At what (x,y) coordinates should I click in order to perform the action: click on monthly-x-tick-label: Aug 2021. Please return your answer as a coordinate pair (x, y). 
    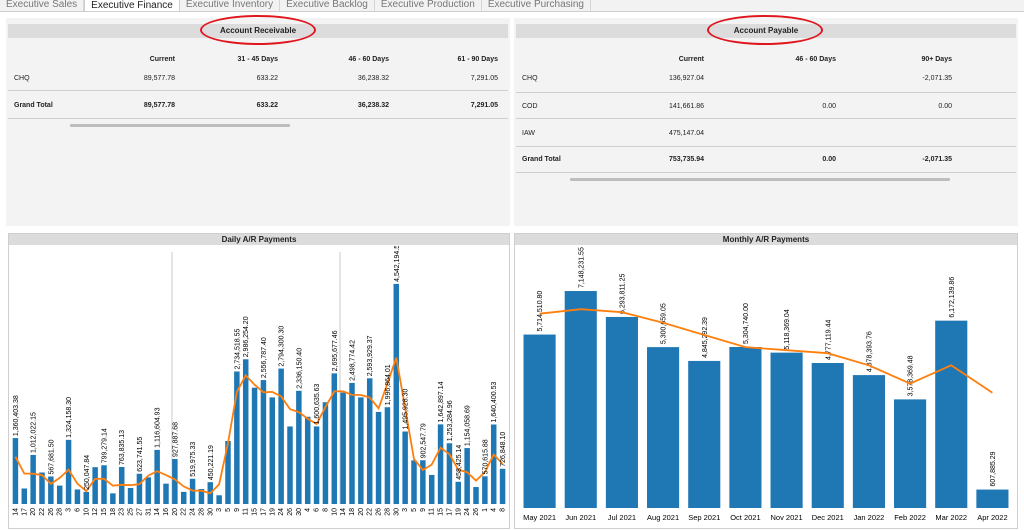
    Looking at the image, I should click on (663, 517).